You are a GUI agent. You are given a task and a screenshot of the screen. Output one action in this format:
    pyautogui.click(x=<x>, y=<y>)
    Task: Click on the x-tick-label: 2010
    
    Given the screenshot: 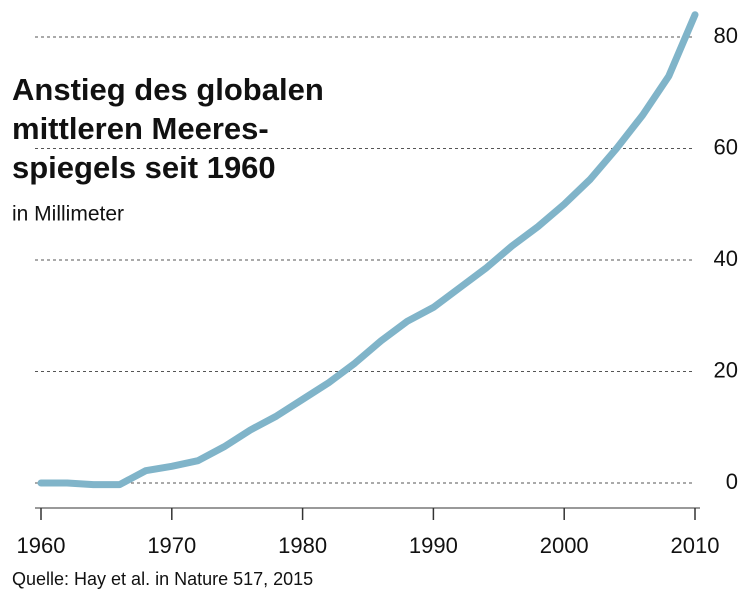 What is the action you would take?
    pyautogui.click(x=695, y=545)
    